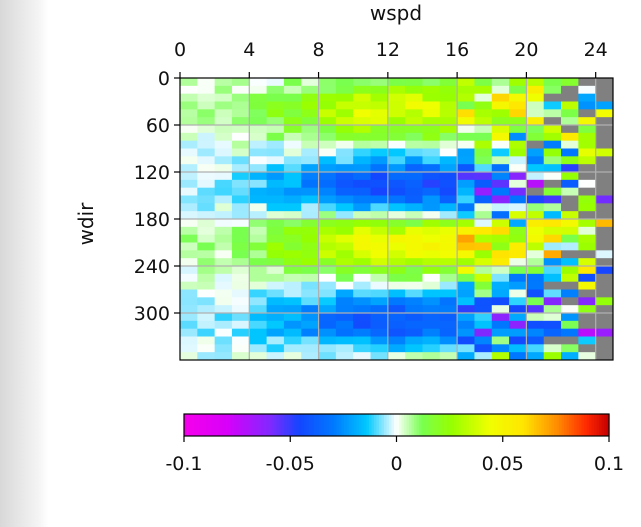  What do you see at coordinates (396, 425) in the screenshot?
I see `colorbar` at bounding box center [396, 425].